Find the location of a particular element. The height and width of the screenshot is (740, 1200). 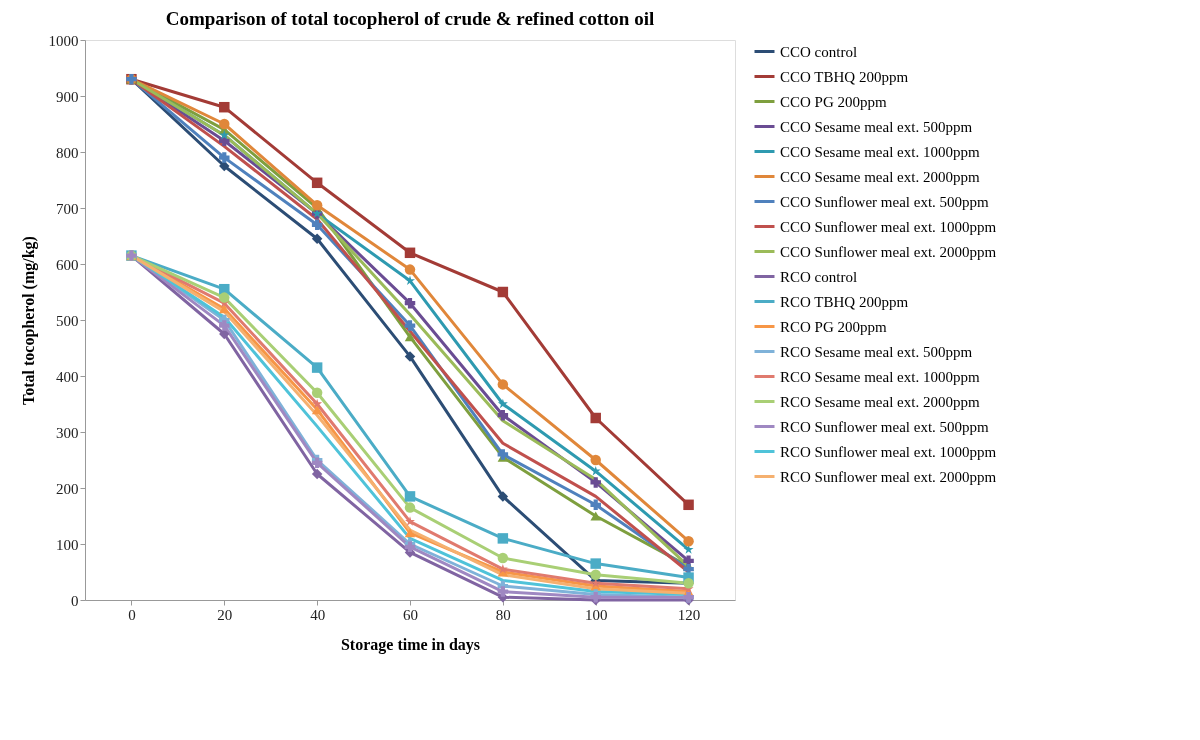

legend-label: CCO Sesame meal ext. 2000ppm is located at coordinates (880, 176).